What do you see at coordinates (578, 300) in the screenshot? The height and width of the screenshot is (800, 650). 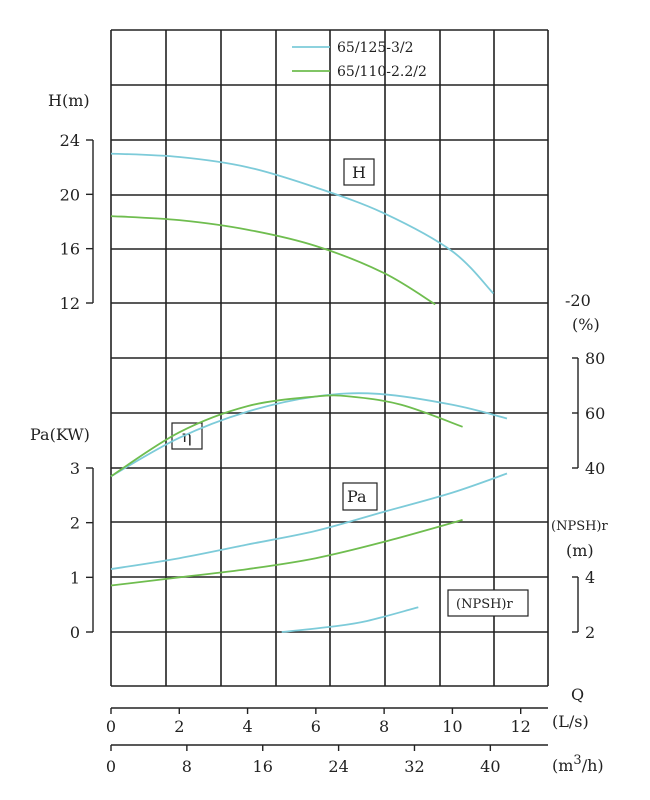 I see `efficiency-top-tick: -20` at bounding box center [578, 300].